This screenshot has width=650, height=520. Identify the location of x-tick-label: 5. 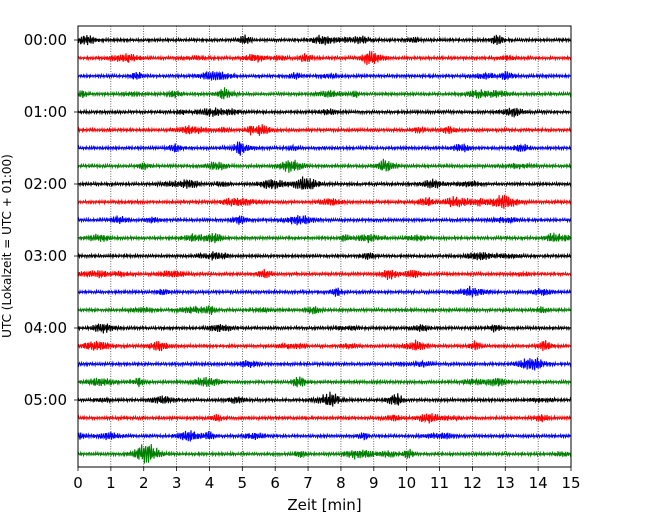
(243, 483).